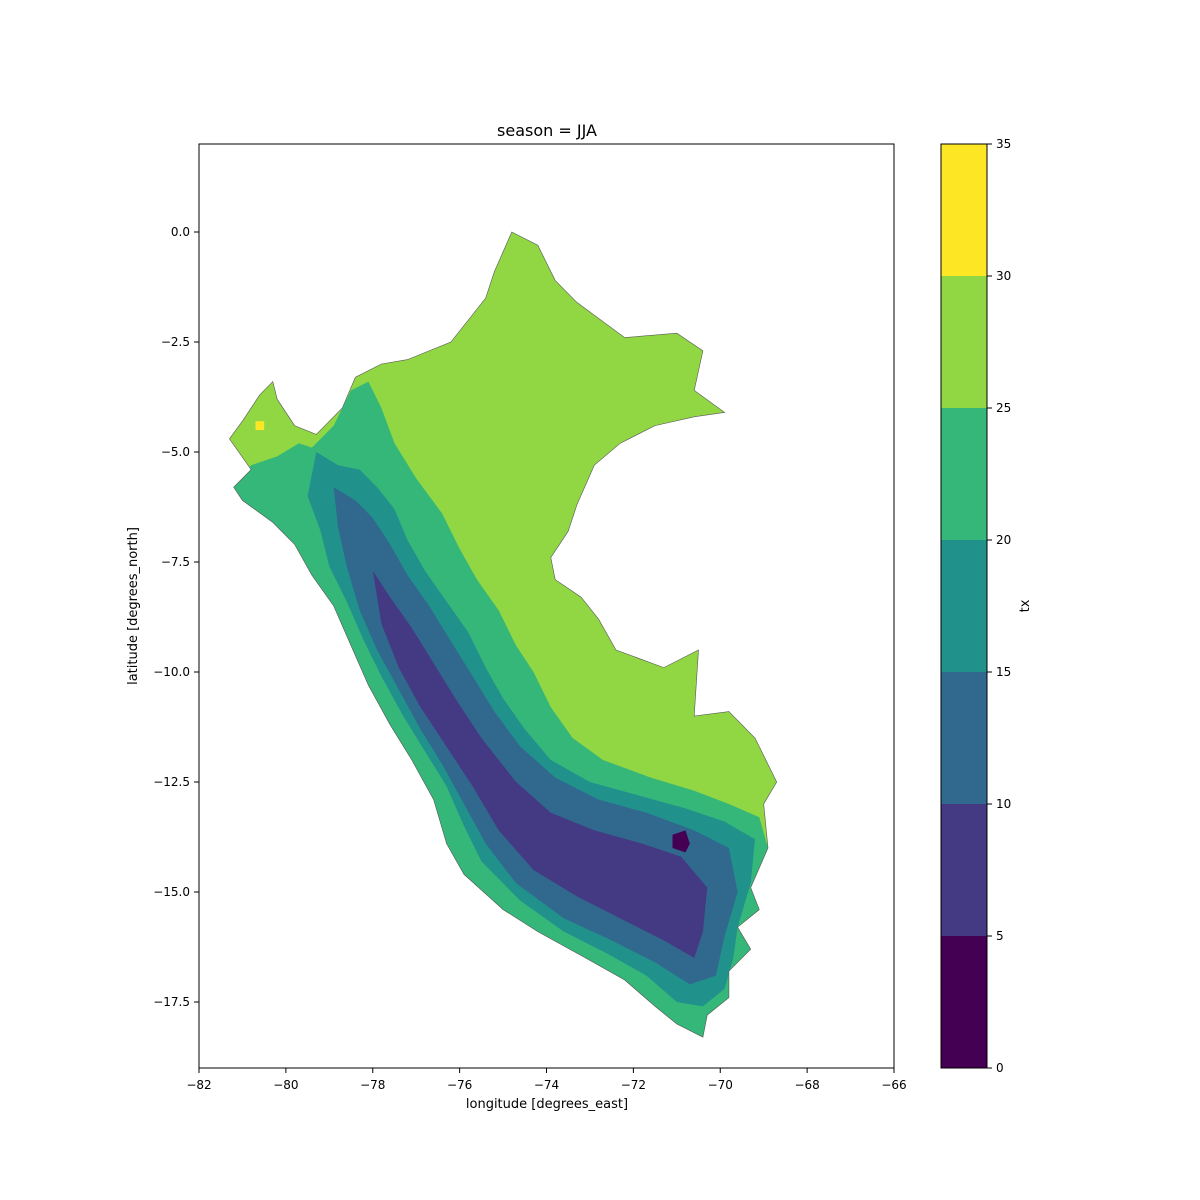 The width and height of the screenshot is (1200, 1200). What do you see at coordinates (175, 562) in the screenshot?
I see `y-tick-label: −7.5` at bounding box center [175, 562].